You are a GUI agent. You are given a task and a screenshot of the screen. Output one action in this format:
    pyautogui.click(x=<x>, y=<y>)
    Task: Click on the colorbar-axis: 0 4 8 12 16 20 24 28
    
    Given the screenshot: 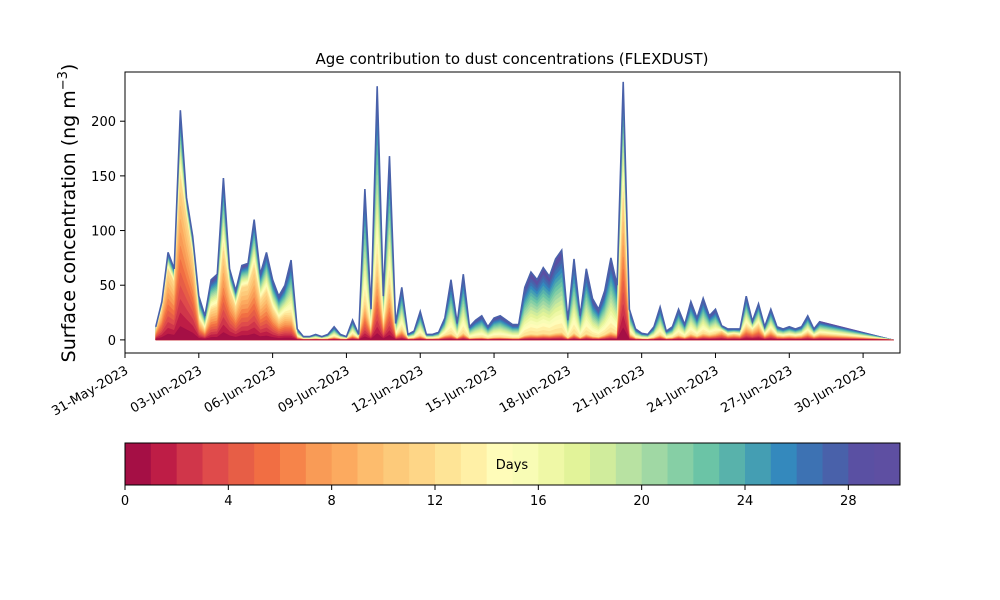 What is the action you would take?
    pyautogui.click(x=489, y=497)
    